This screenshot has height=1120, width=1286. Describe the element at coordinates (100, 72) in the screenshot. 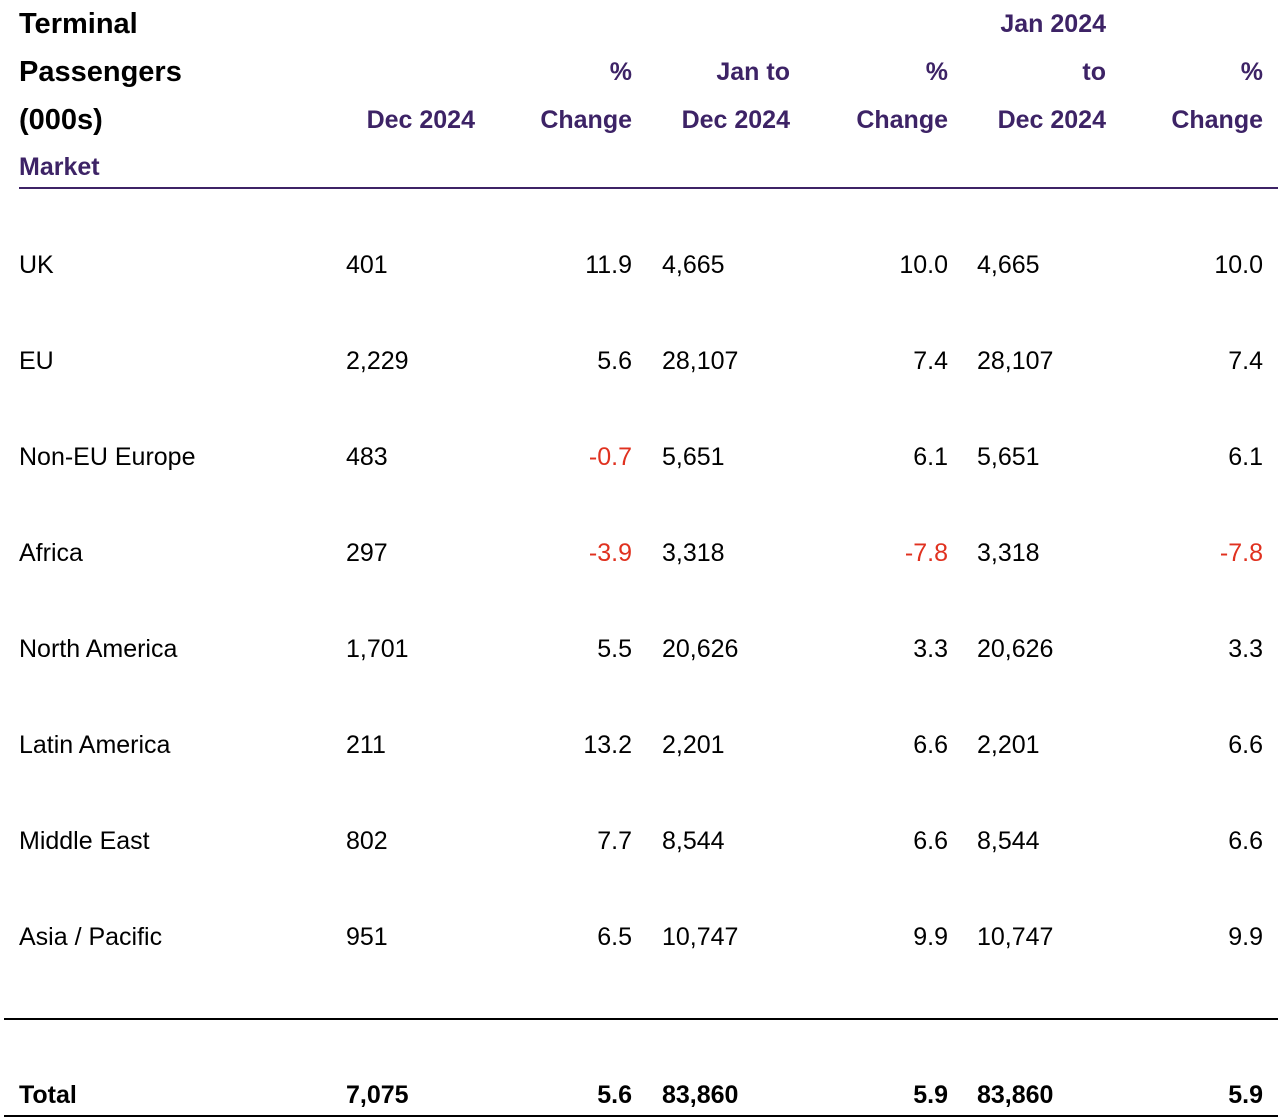

I see `title-line: Passengers` at that location.